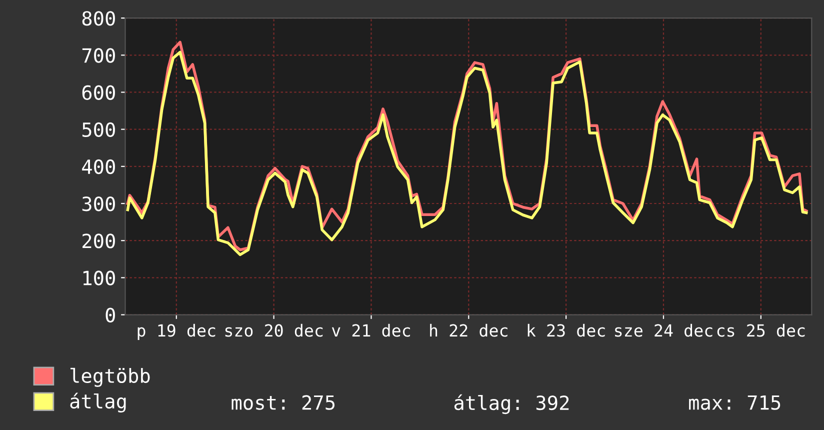  I want to click on y-tick-label: 600, so click(98, 92).